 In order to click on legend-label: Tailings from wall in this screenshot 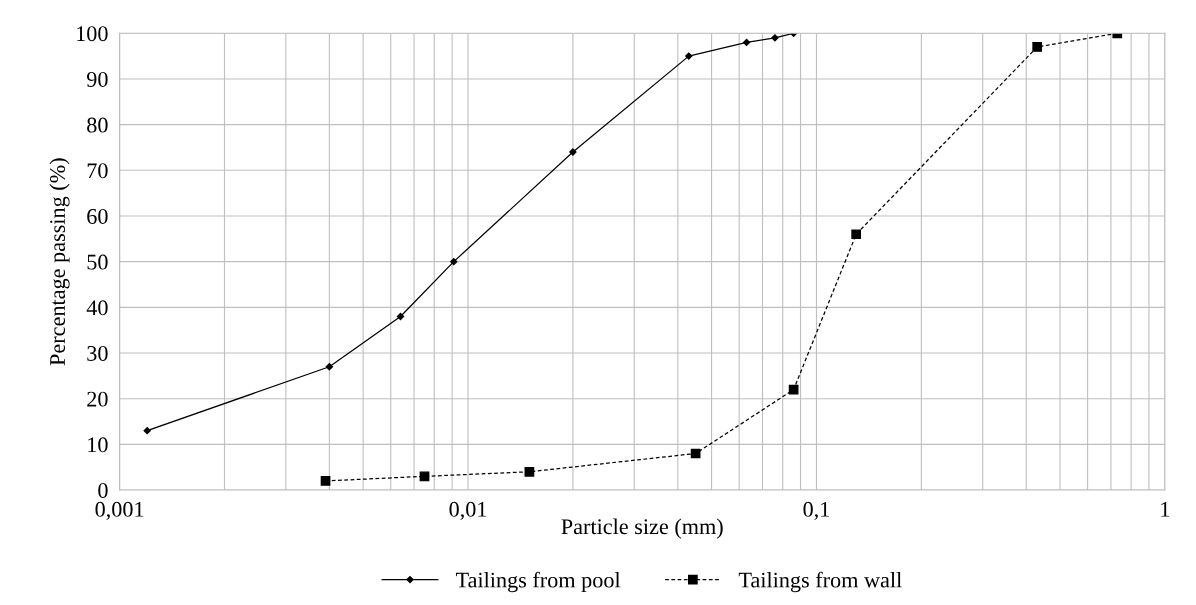, I will do `click(820, 582)`.